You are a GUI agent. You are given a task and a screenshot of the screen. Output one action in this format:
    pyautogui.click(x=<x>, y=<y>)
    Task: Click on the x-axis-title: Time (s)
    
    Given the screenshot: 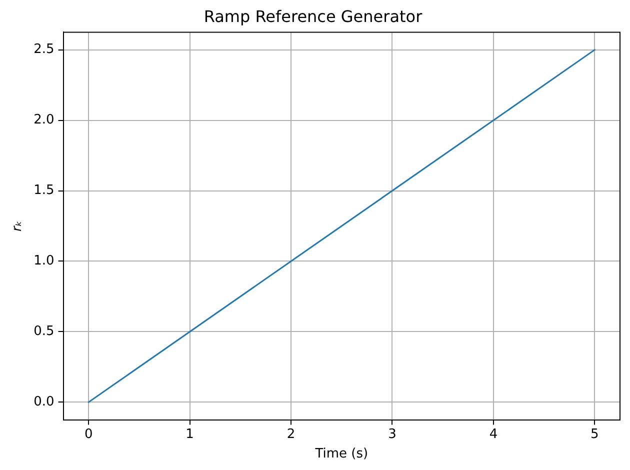 What is the action you would take?
    pyautogui.click(x=341, y=454)
    